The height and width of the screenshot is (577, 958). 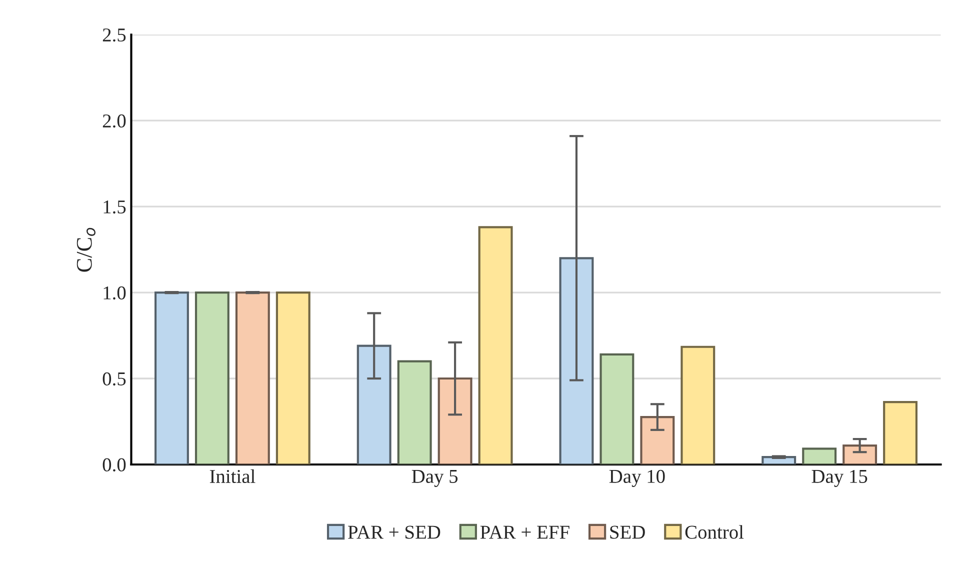 What do you see at coordinates (115, 207) in the screenshot?
I see `y-tick-label: 1.5` at bounding box center [115, 207].